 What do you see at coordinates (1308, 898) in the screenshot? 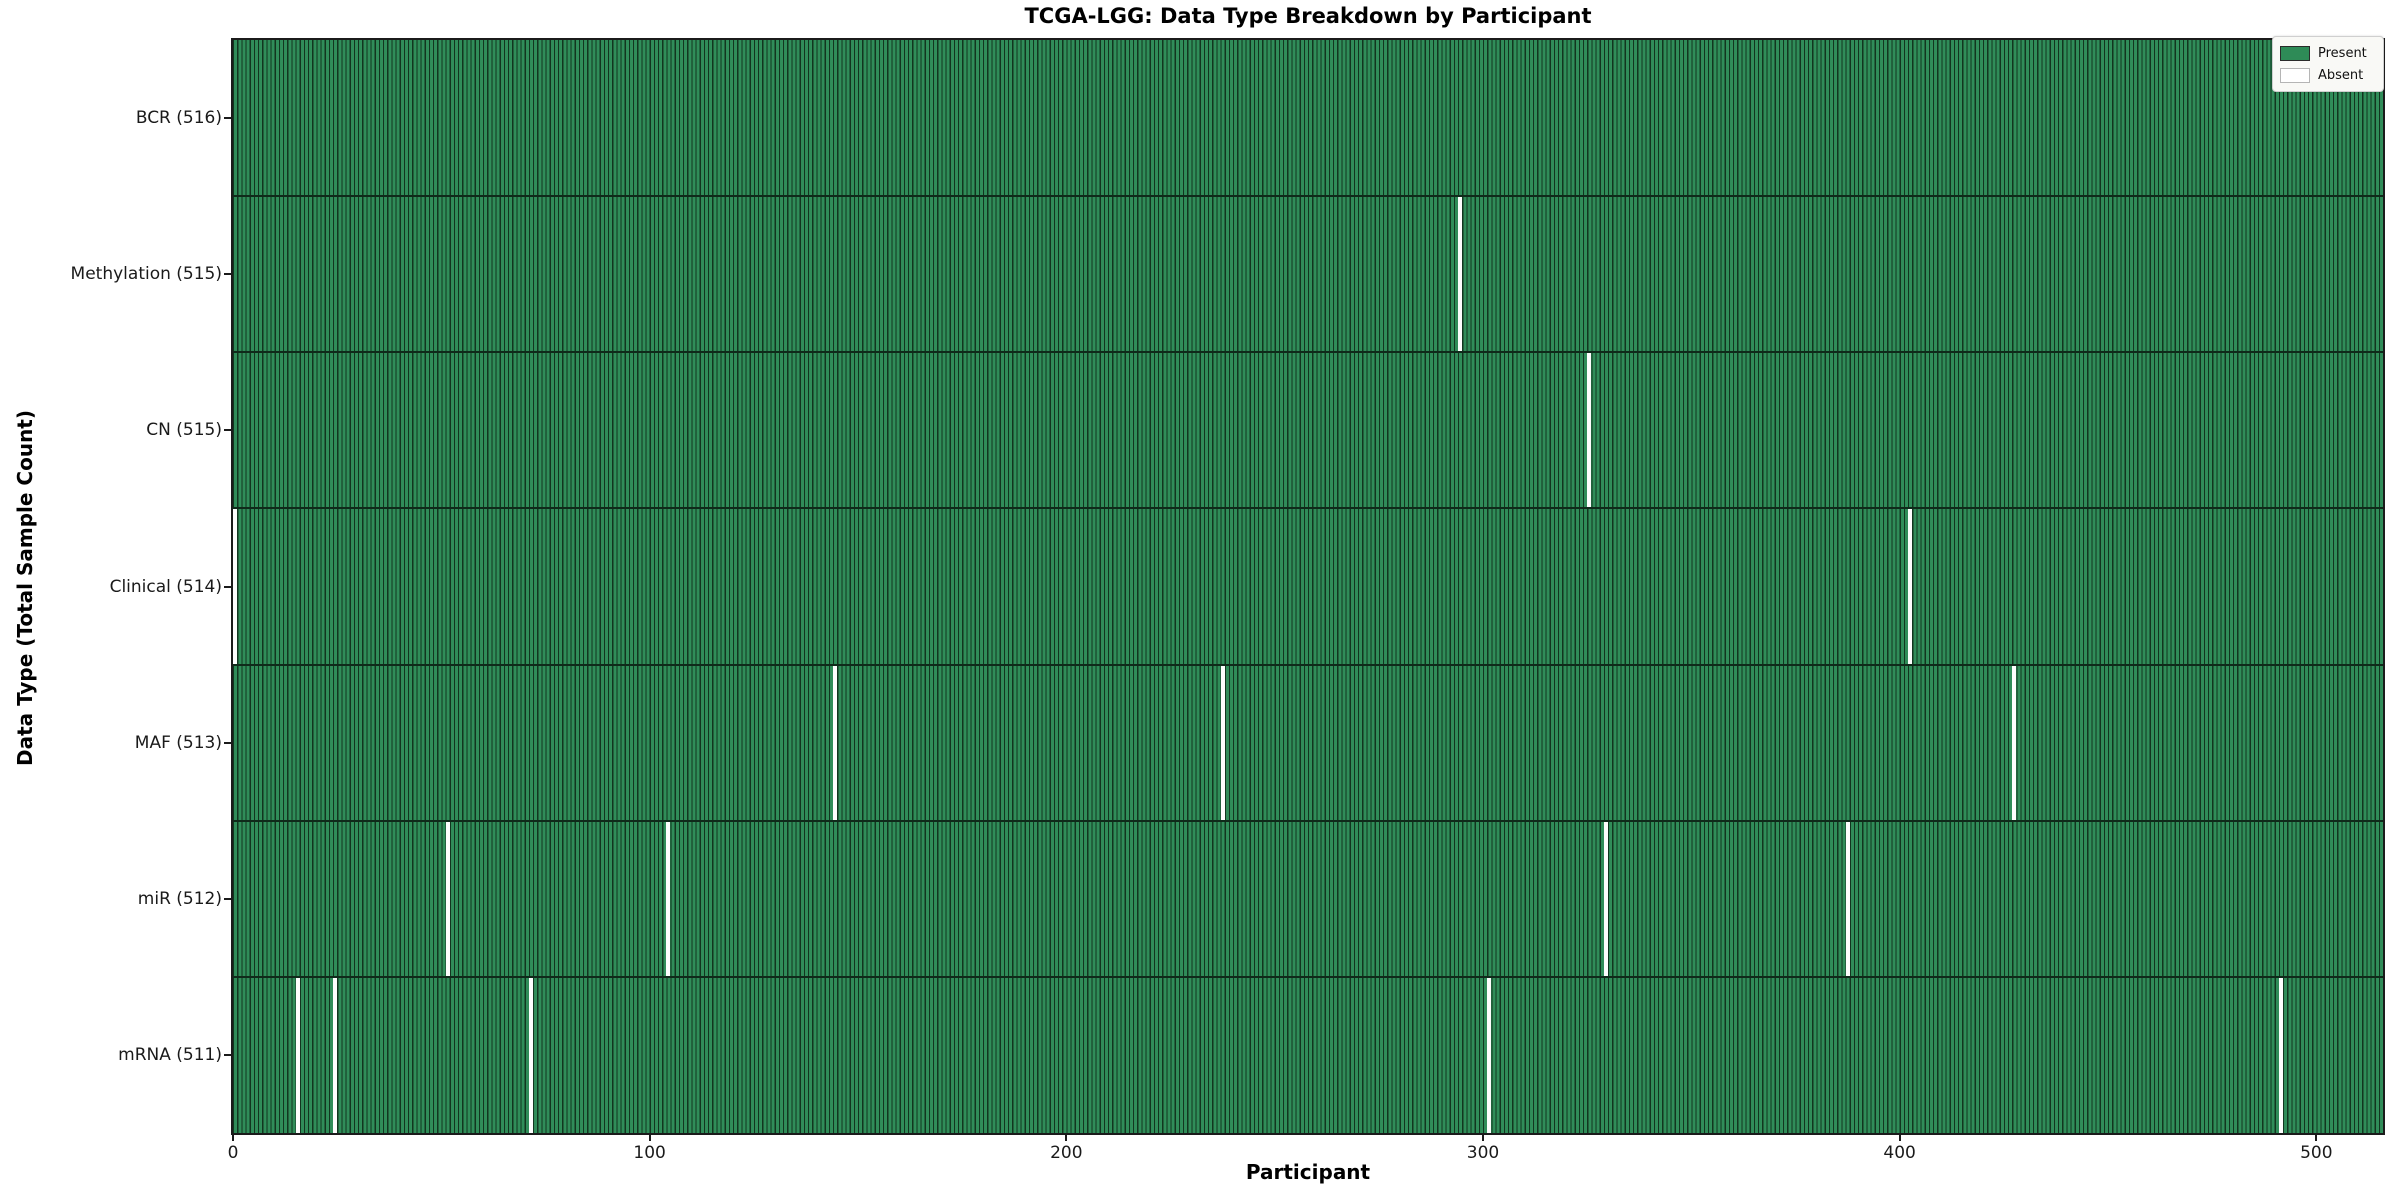
I see `heatmap-row-mir` at bounding box center [1308, 898].